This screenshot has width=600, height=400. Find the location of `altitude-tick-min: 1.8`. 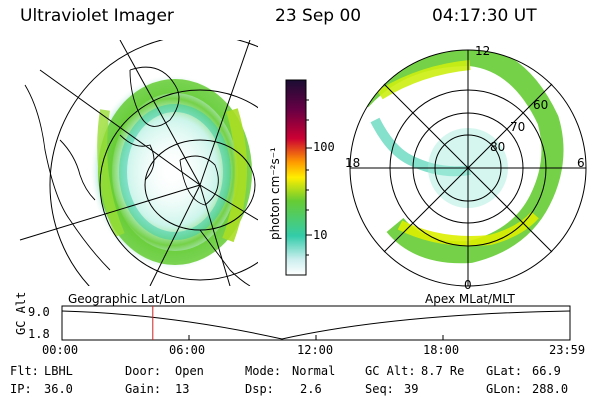

altitude-tick-min: 1.8 is located at coordinates (39, 334).